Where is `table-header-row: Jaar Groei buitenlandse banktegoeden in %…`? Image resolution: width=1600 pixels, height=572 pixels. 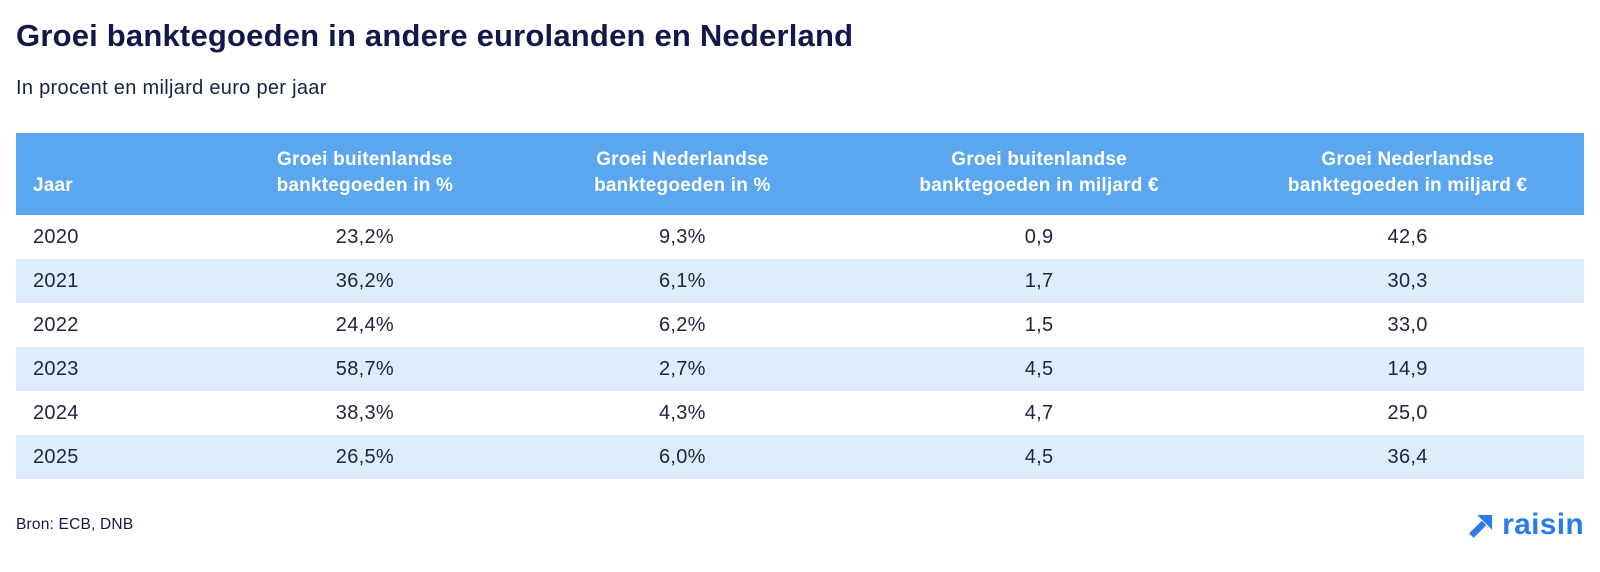
table-header-row: Jaar Groei buitenlandse banktegoeden in %… is located at coordinates (800, 174).